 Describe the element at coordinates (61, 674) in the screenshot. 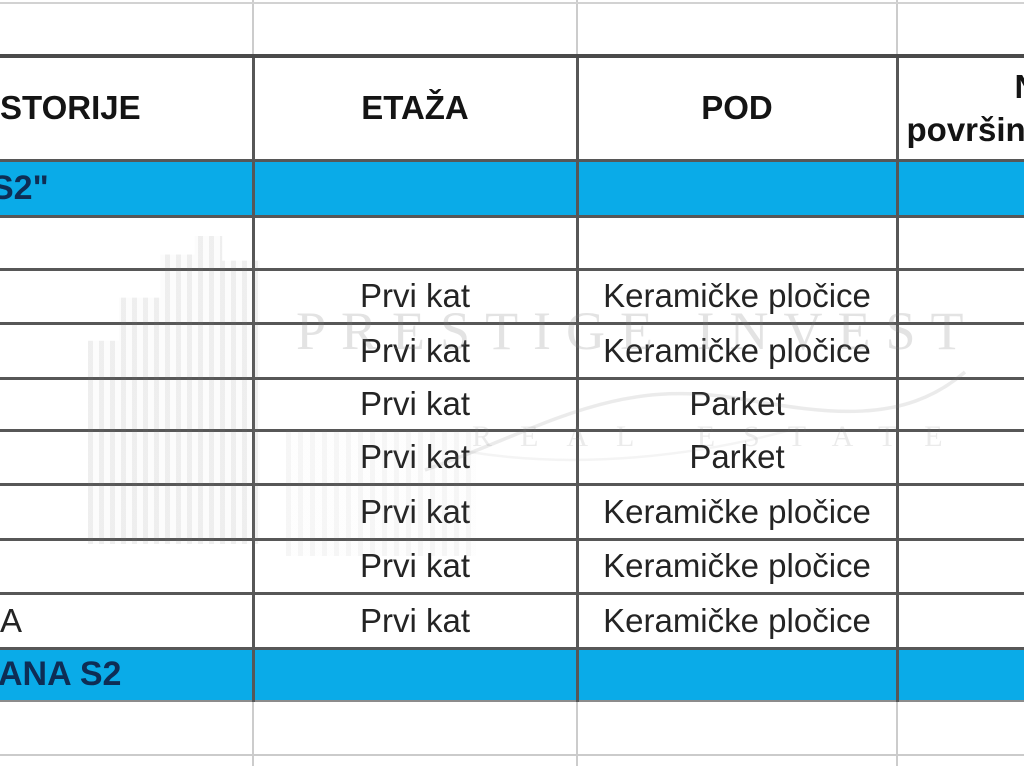

I see `section2-title: ANA S2` at that location.